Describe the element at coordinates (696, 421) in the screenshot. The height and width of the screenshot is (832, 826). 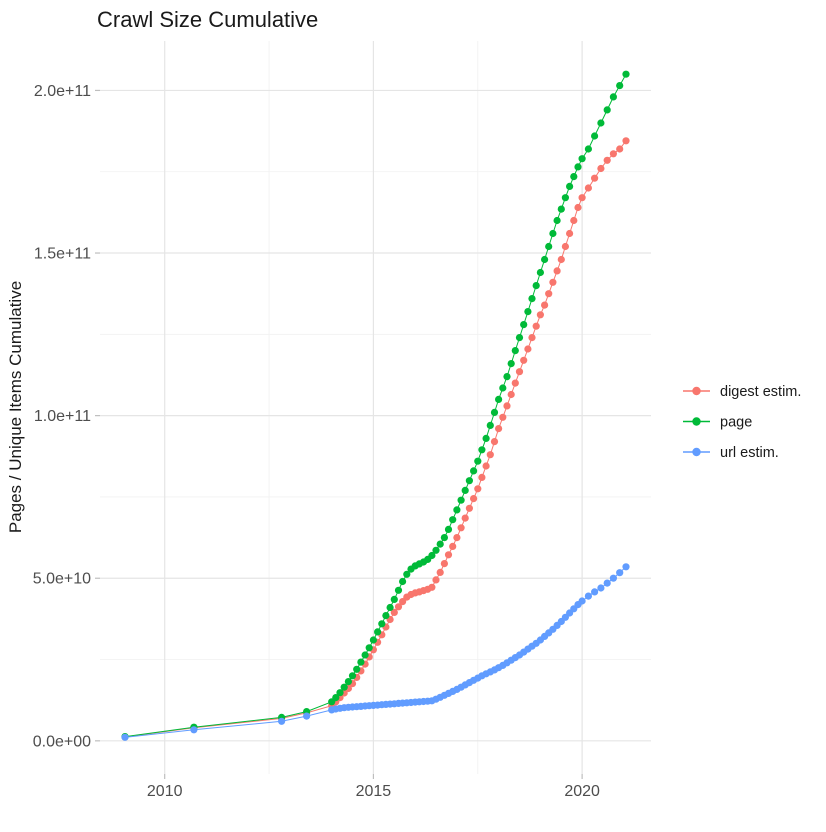
I see `legend-key-point-page` at that location.